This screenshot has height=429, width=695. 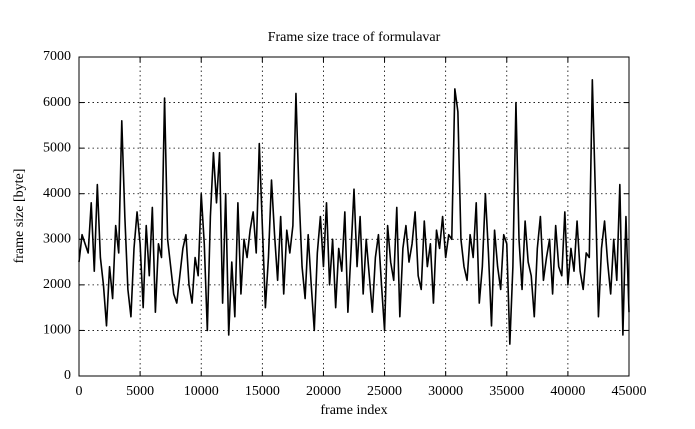 I want to click on x-tick-label: 15000, so click(x=262, y=391).